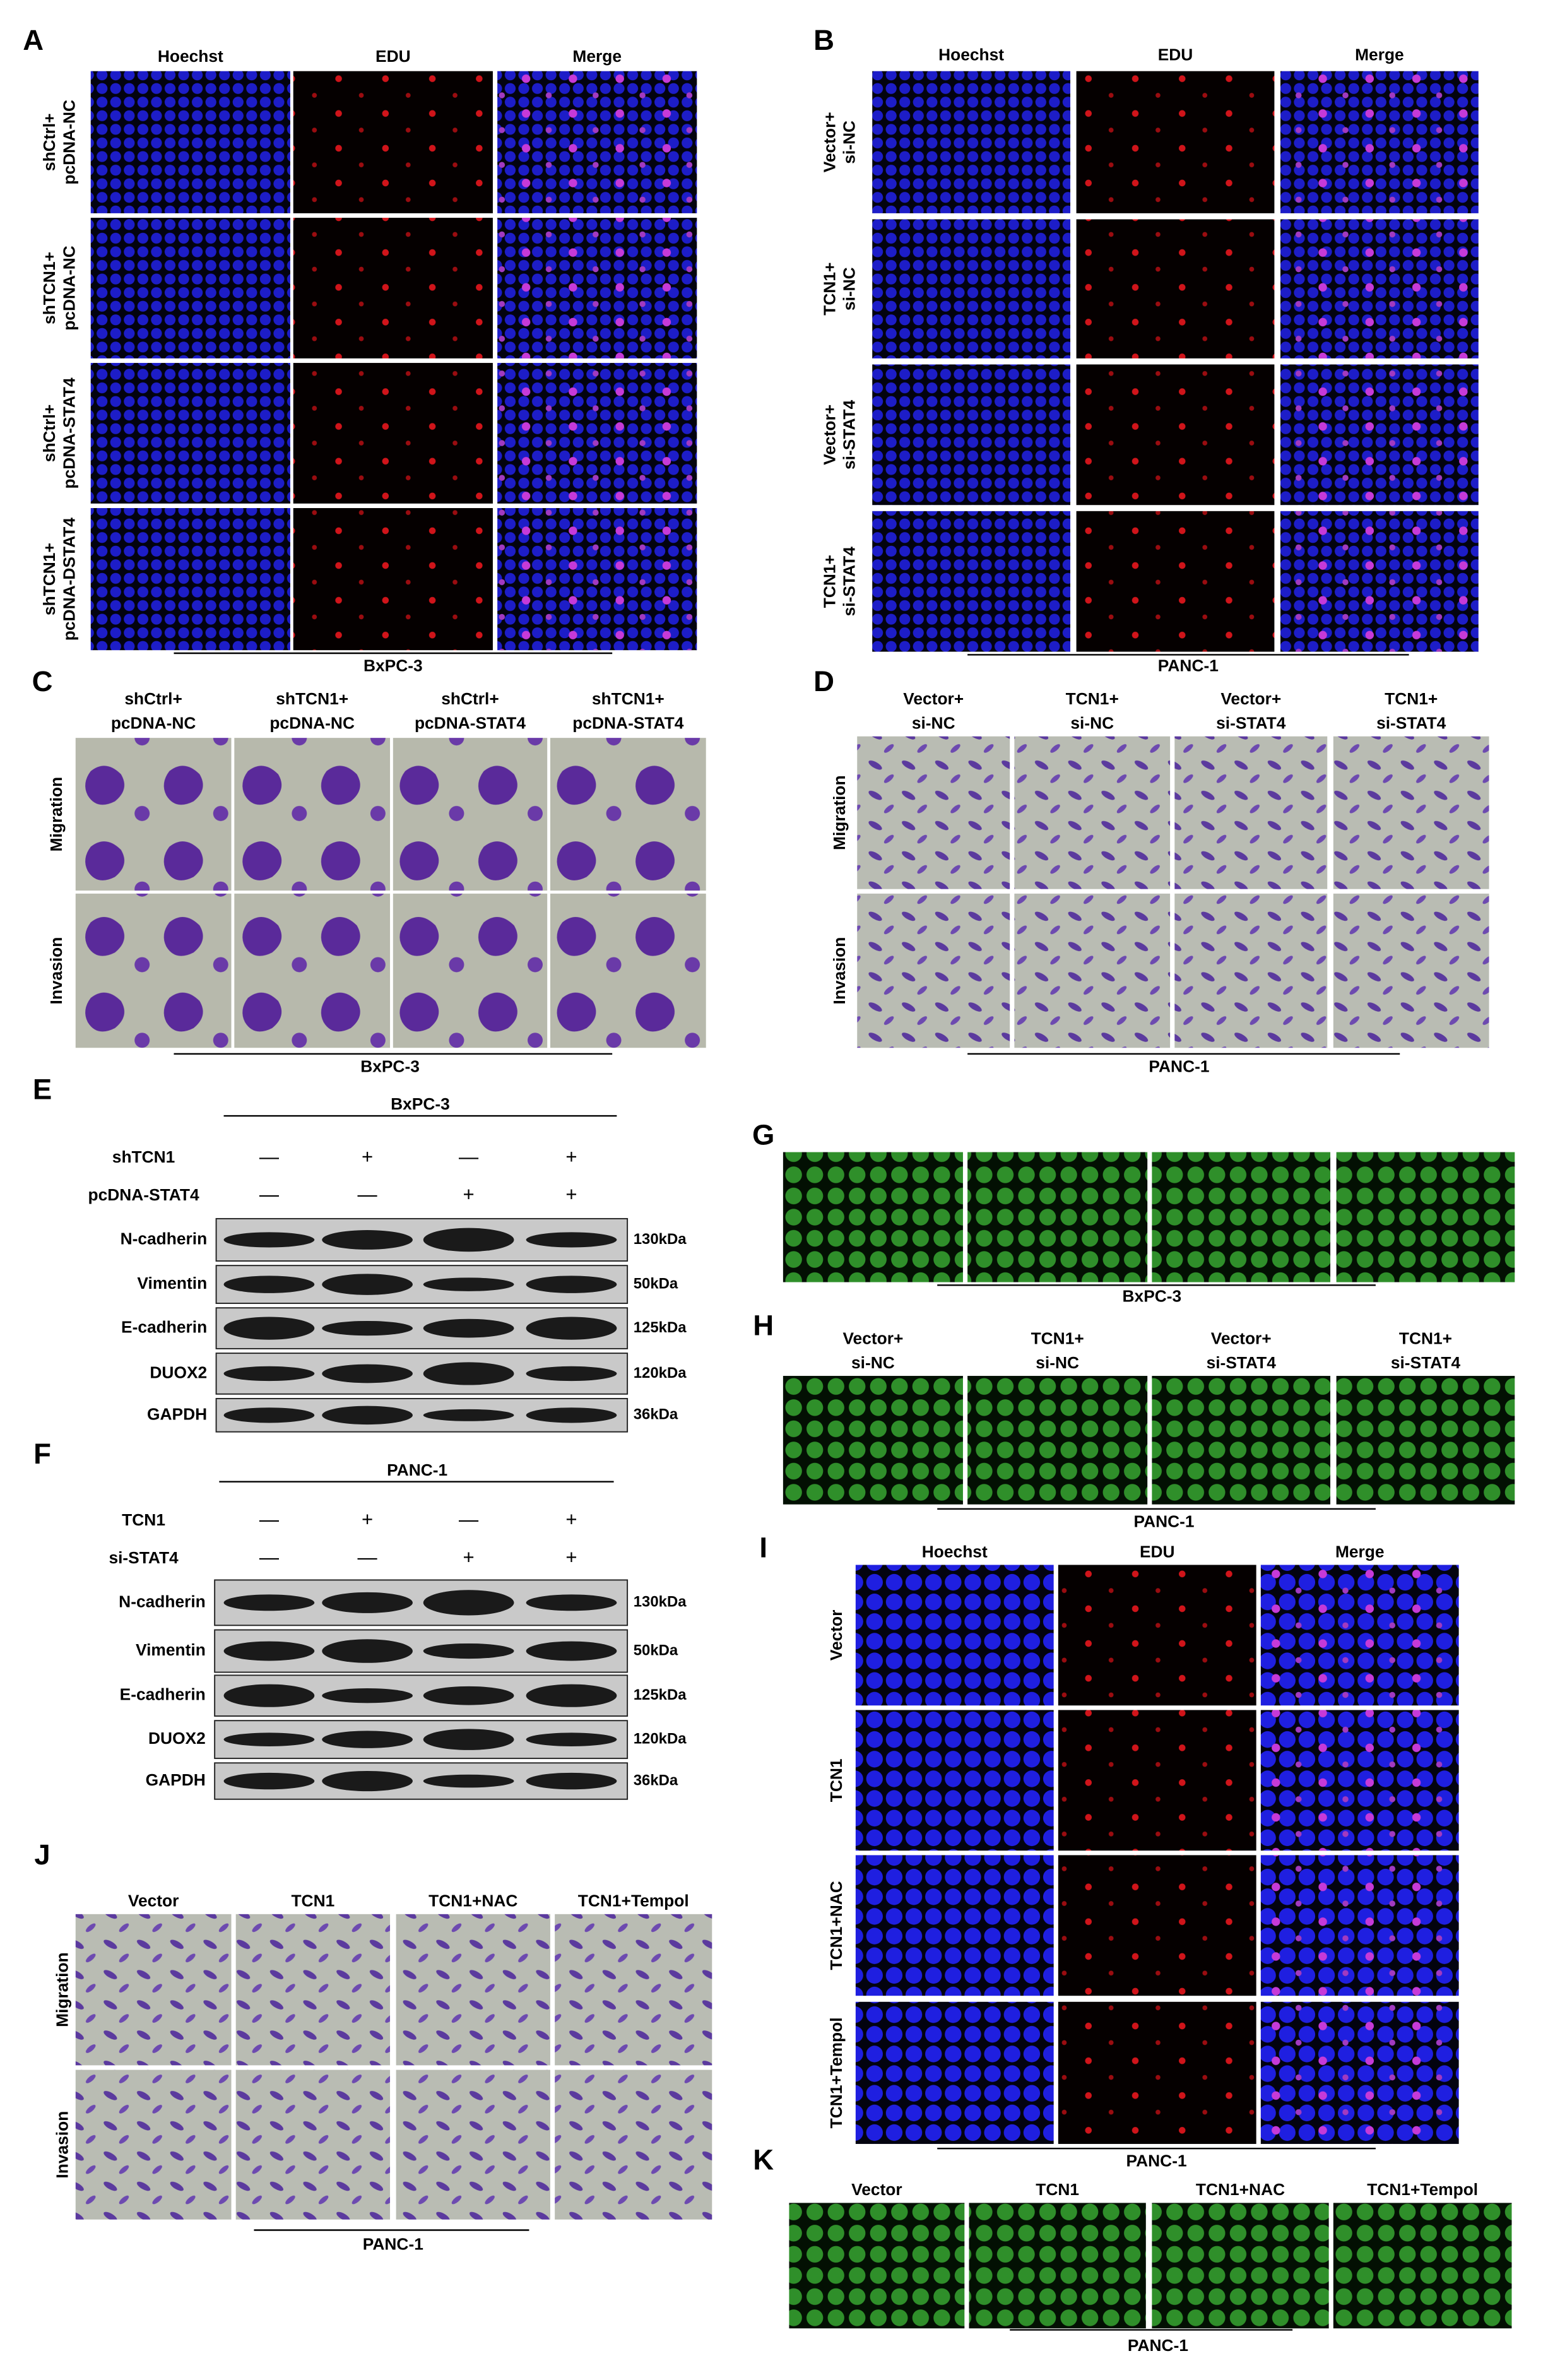  Describe the element at coordinates (764, 2160) in the screenshot. I see `panel-label: K` at that location.